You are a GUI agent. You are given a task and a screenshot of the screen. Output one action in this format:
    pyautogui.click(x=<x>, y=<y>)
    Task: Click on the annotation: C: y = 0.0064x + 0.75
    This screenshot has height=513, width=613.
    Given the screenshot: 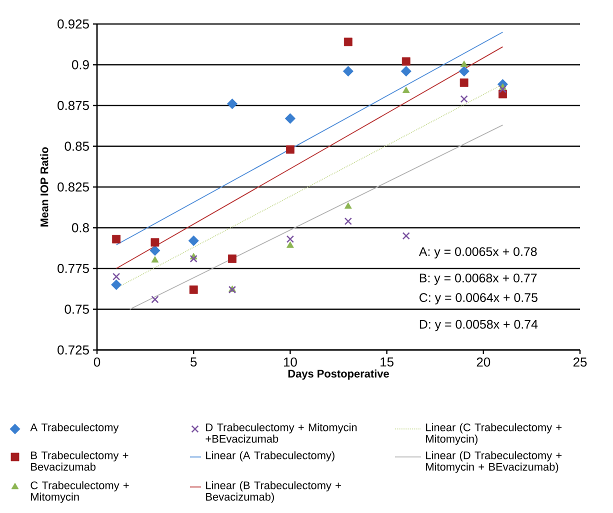 What is the action you would take?
    pyautogui.click(x=479, y=298)
    